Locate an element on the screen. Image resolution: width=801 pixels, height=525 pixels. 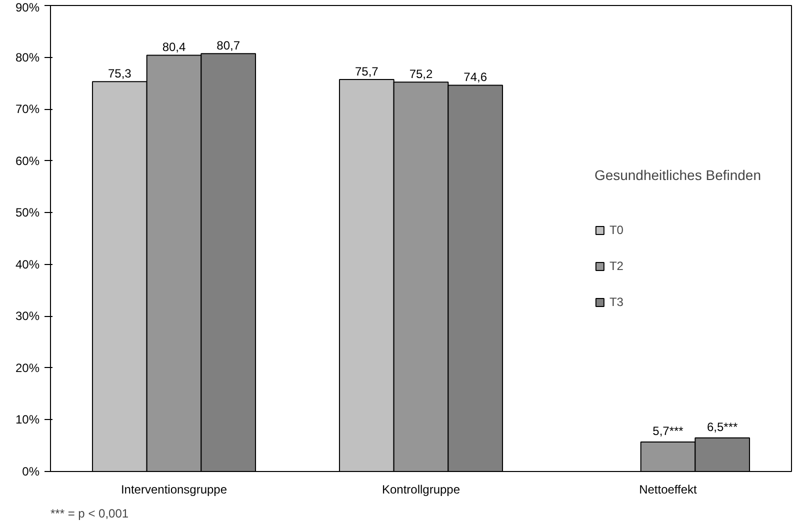
y-tick-label: 20% is located at coordinates (27, 367).